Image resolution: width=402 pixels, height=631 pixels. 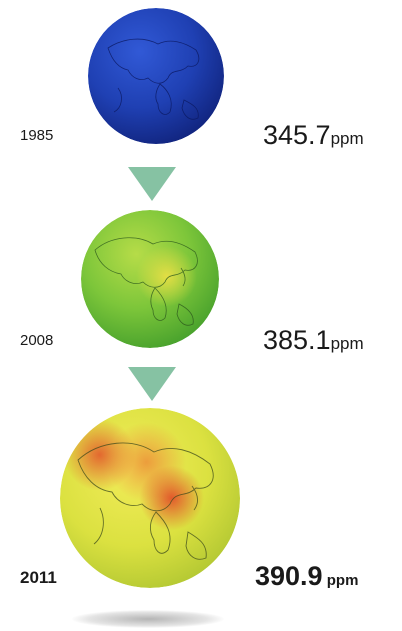 What do you see at coordinates (156, 76) in the screenshot?
I see `globe-1985-image` at bounding box center [156, 76].